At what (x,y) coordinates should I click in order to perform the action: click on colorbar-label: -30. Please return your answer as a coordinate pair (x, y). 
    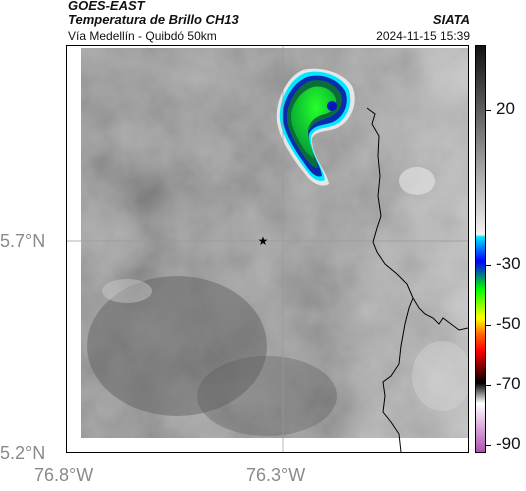
    Looking at the image, I should click on (508, 263).